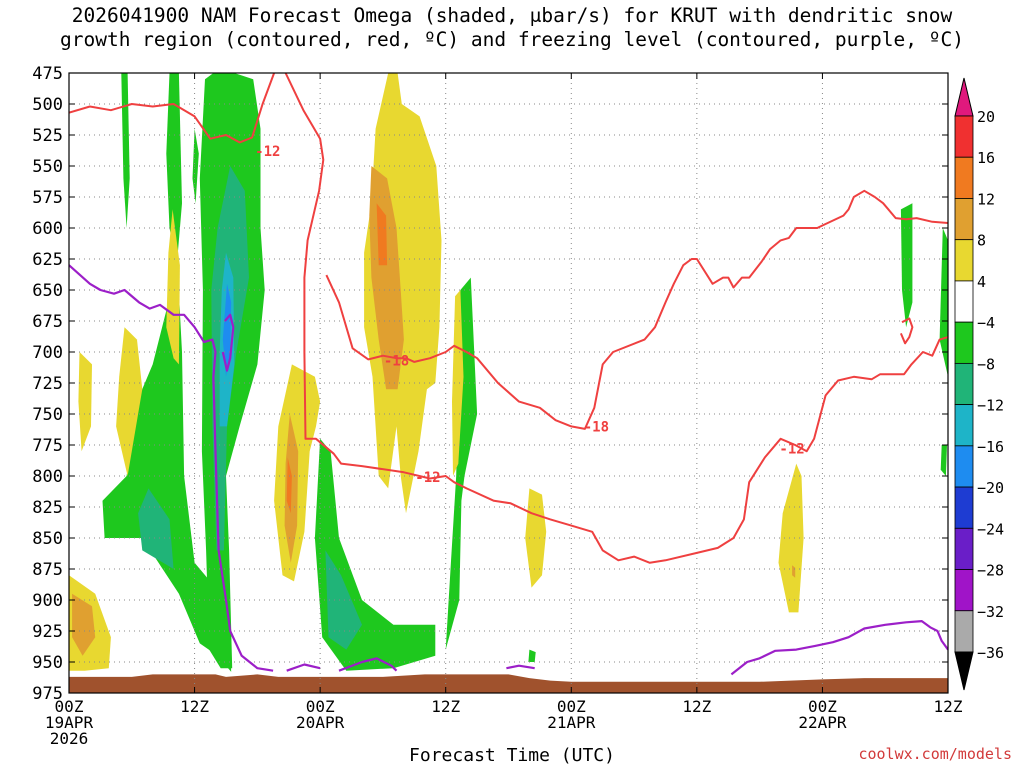  I want to click on y-tick-label-575: 575, so click(47, 198).